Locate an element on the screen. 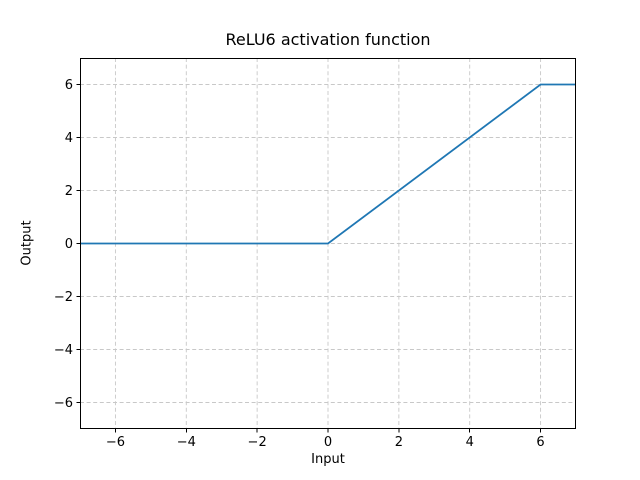 This screenshot has height=480, width=640. x-tick-label: −2 is located at coordinates (257, 442).